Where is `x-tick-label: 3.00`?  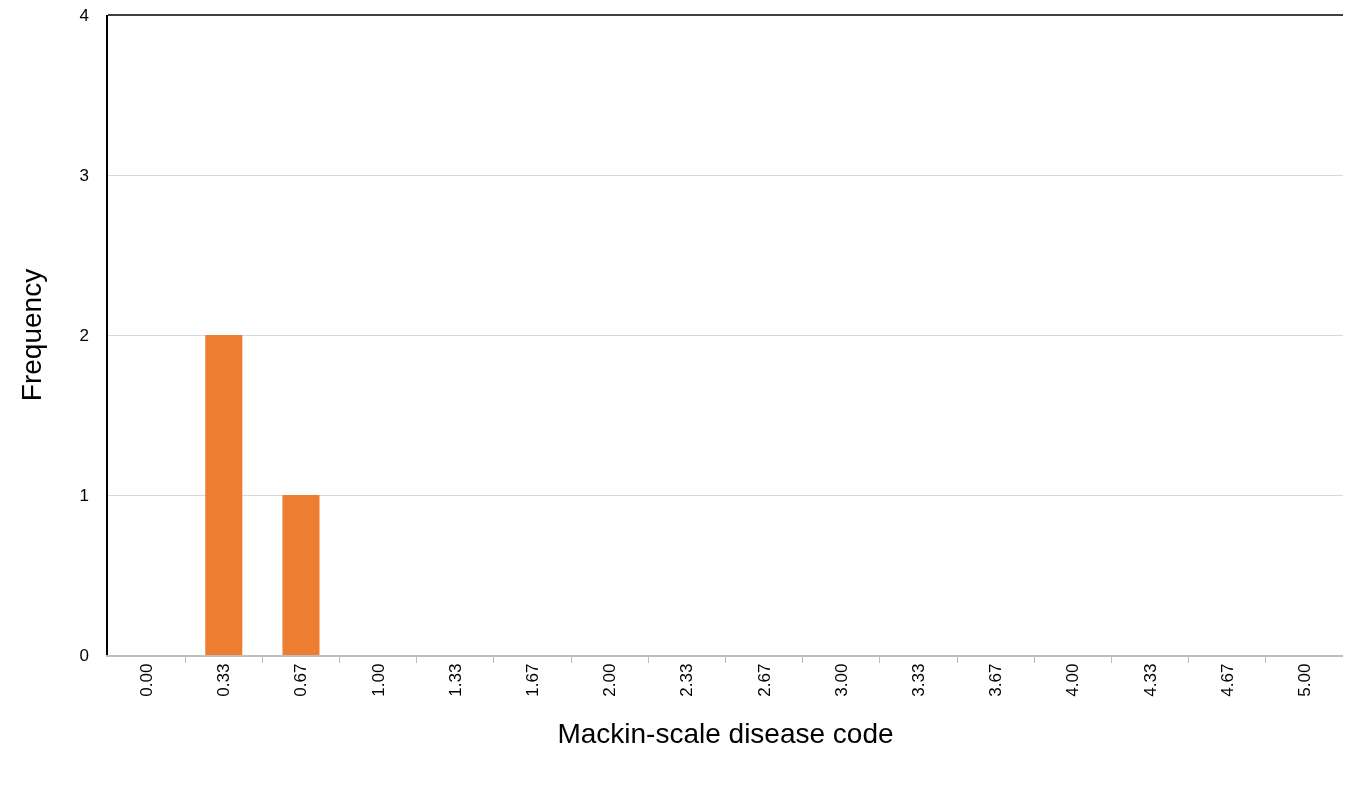 x-tick-label: 3.00 is located at coordinates (841, 680).